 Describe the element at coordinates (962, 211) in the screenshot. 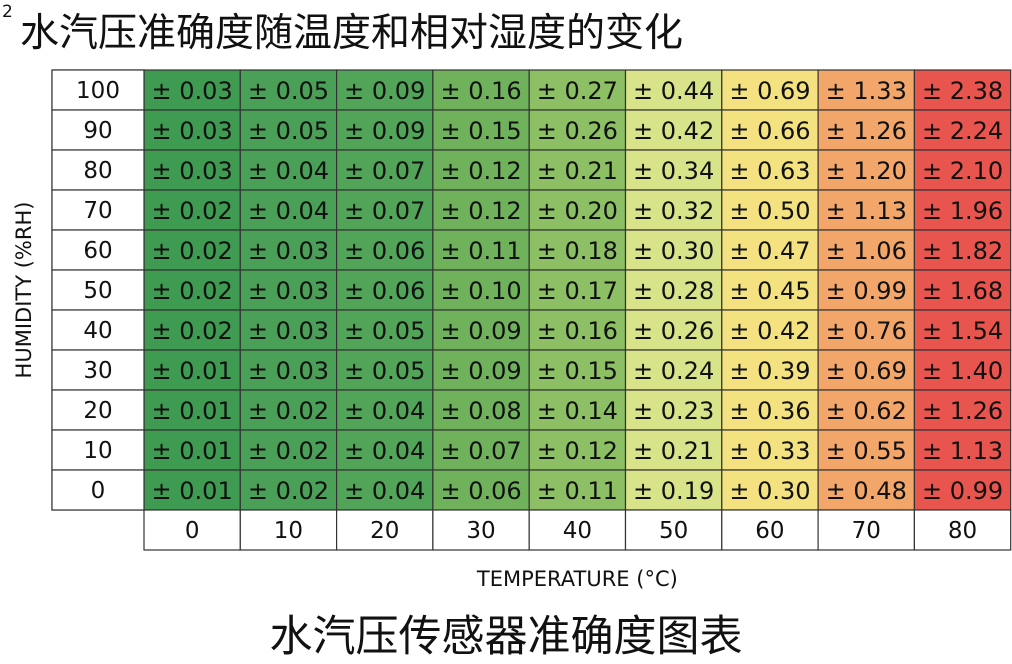

I see `cell-value-label: ± 1.96` at that location.